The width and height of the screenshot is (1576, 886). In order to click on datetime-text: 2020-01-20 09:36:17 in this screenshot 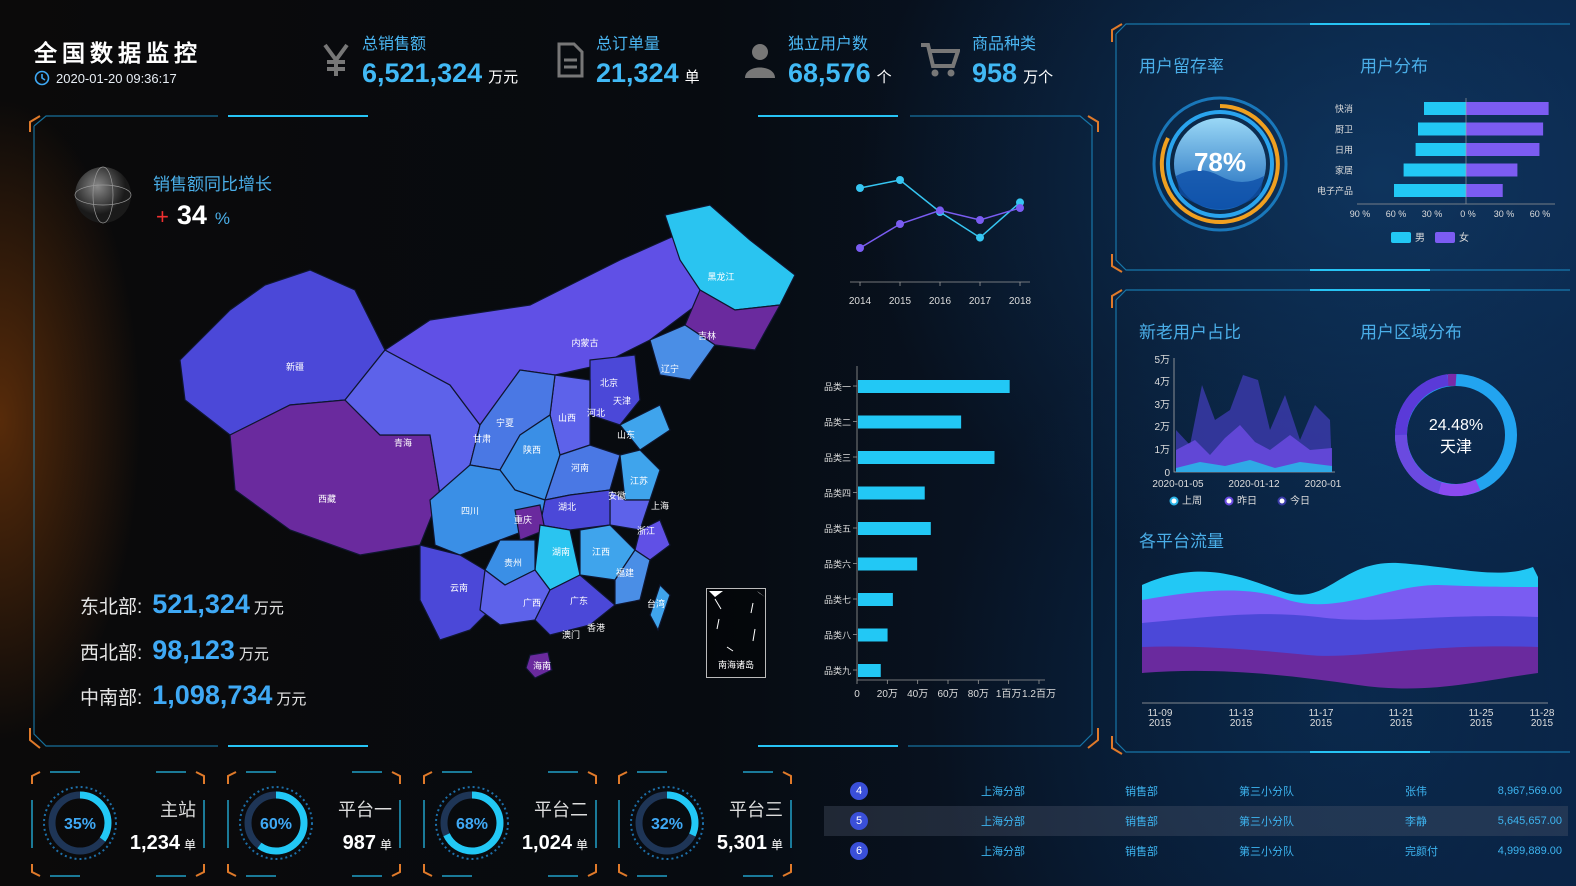, I will do `click(116, 78)`.